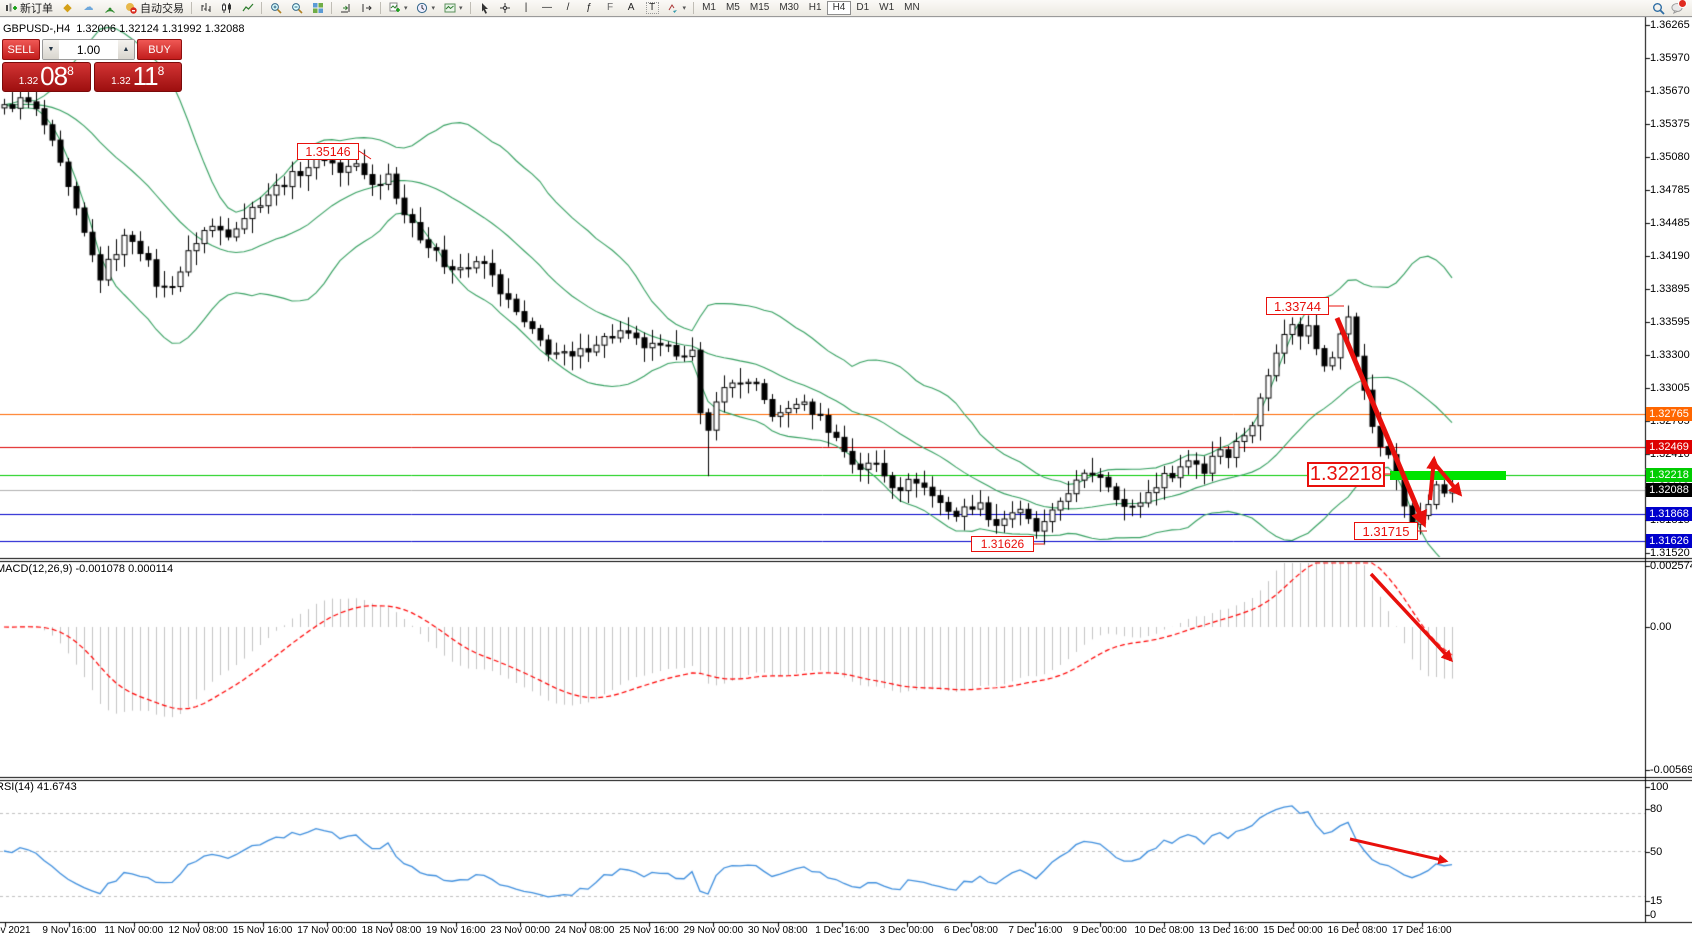  What do you see at coordinates (1669, 475) in the screenshot?
I see `price-badge-1.32218: 1.32218` at bounding box center [1669, 475].